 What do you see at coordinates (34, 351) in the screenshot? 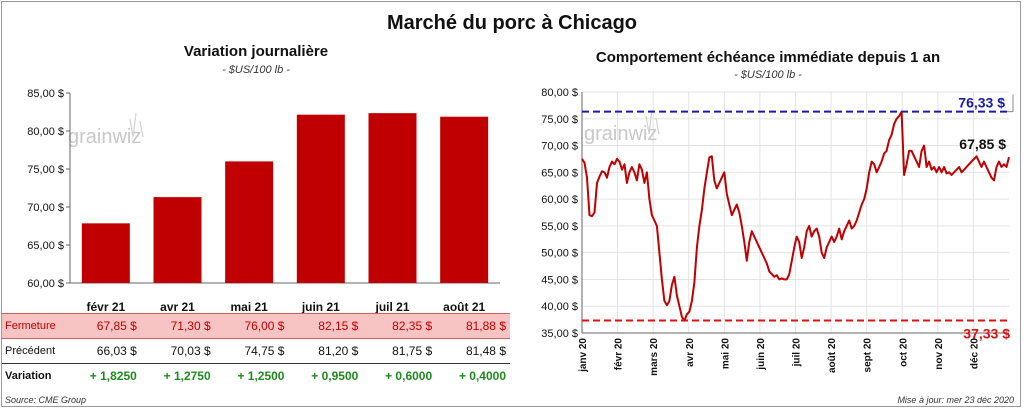
I see `previous-label: Précédent` at bounding box center [34, 351].